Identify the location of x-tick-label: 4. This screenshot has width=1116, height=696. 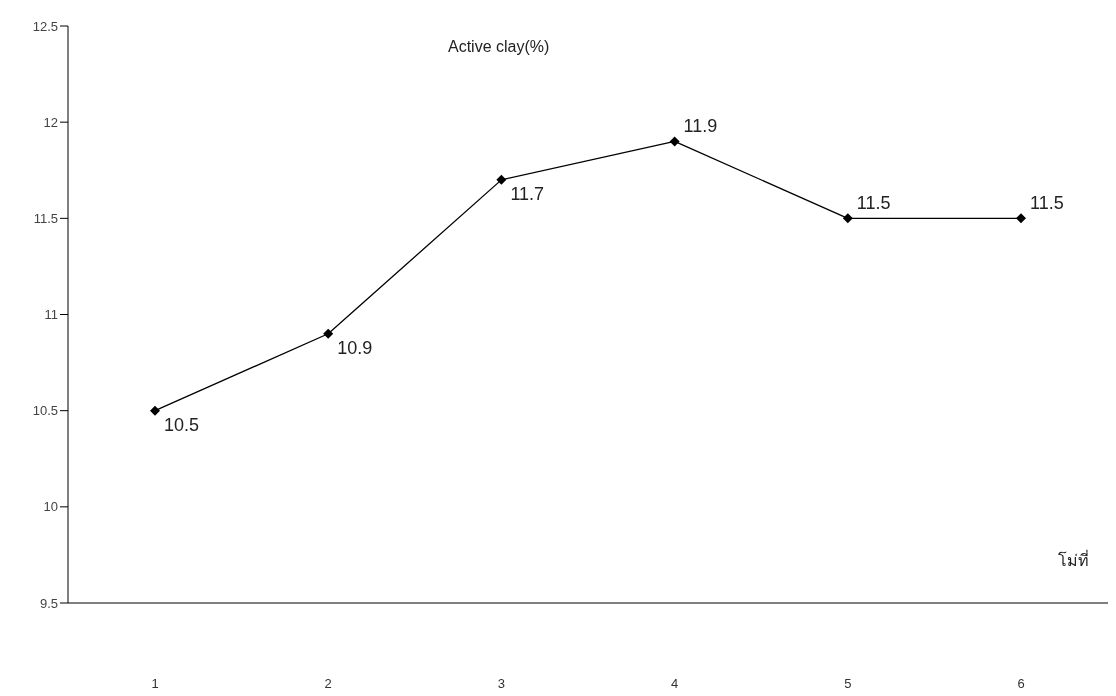
(674, 684).